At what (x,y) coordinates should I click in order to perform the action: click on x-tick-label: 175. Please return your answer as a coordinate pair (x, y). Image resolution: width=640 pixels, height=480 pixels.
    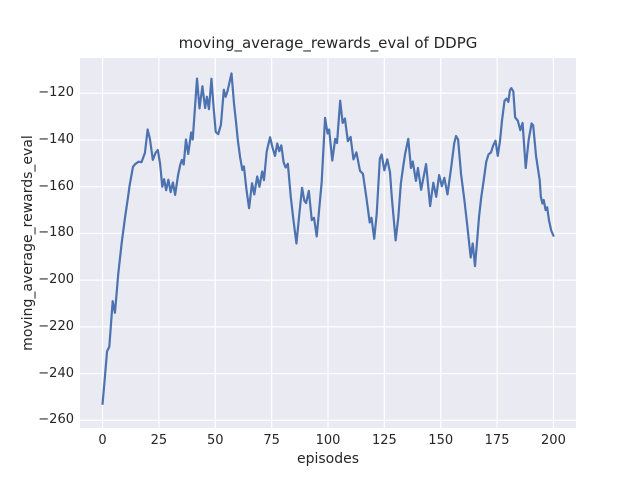
    Looking at the image, I should click on (497, 440).